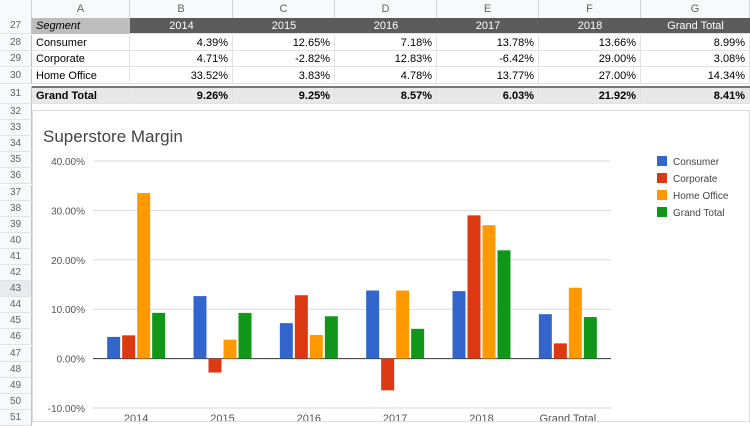  Describe the element at coordinates (701, 196) in the screenshot. I see `legend-entry: Home Office` at that location.